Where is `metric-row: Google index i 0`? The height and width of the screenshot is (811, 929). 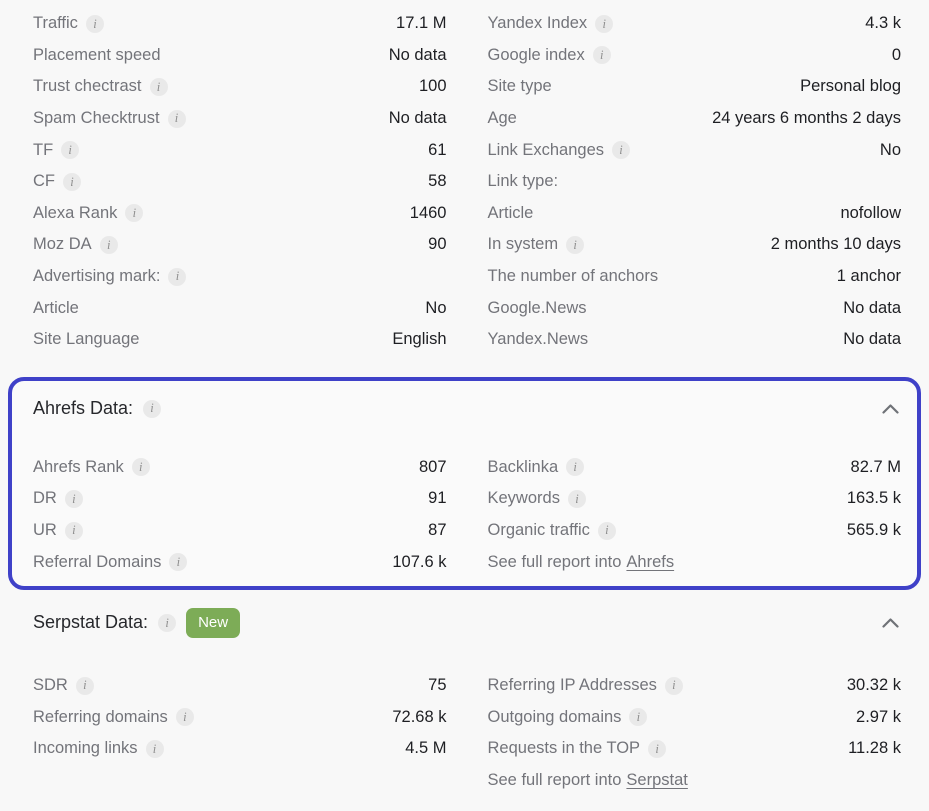 metric-row: Google index i 0 is located at coordinates (694, 56).